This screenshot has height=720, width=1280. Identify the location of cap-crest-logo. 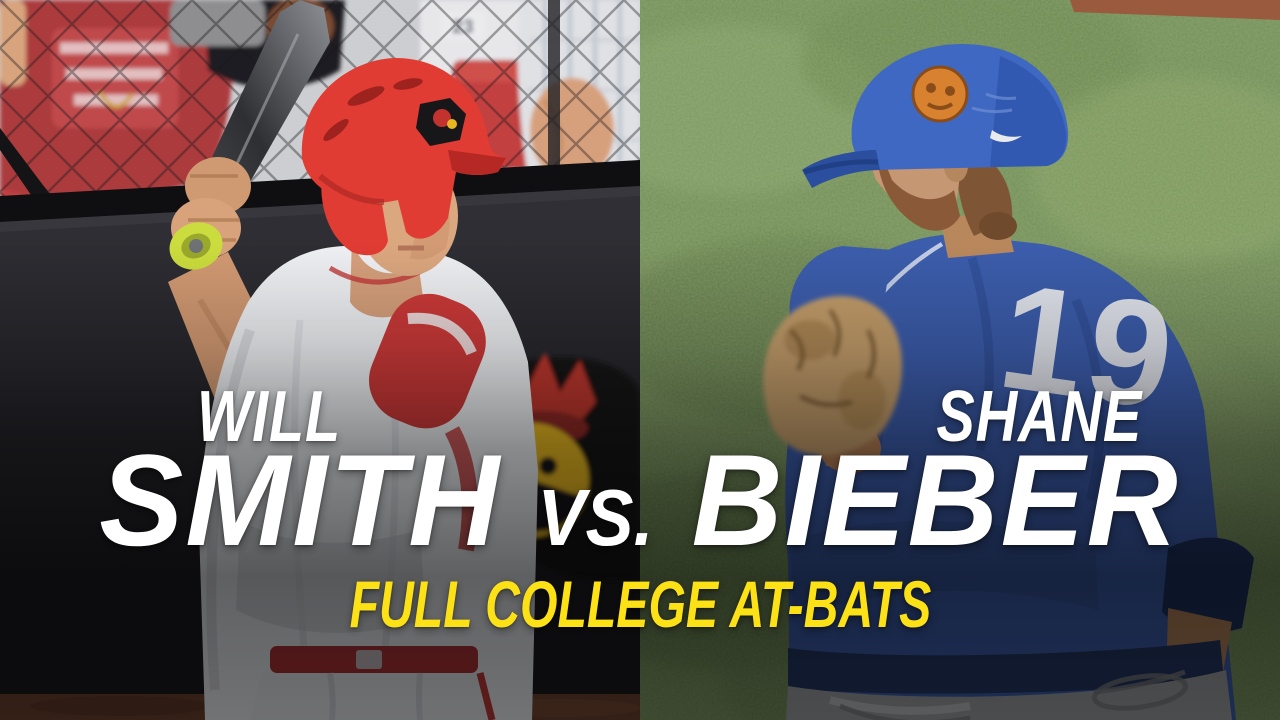
(940, 94).